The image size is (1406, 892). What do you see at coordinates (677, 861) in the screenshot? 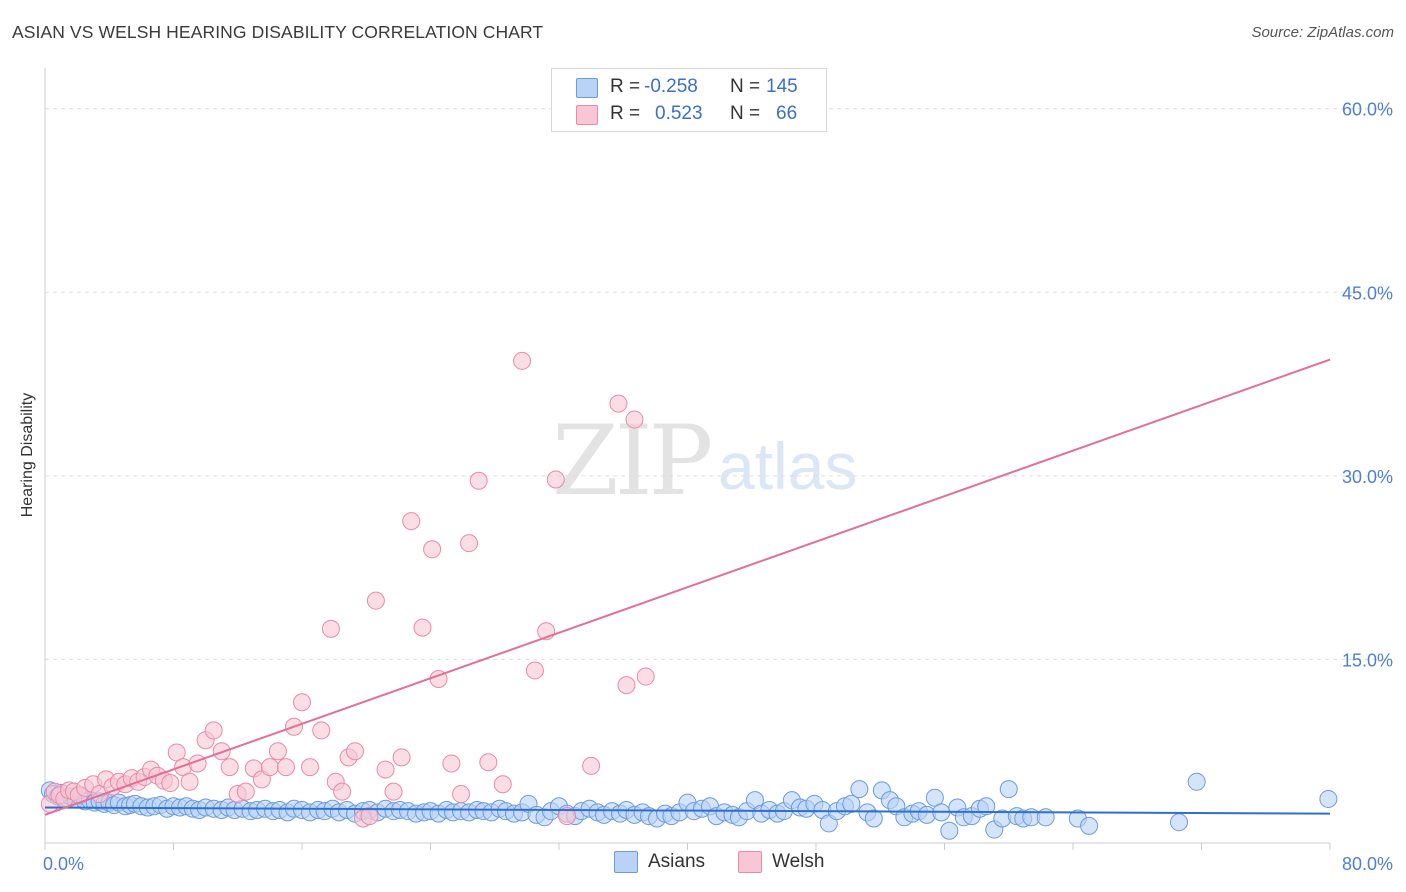
I see `asians-legend-label: Asians` at bounding box center [677, 861].